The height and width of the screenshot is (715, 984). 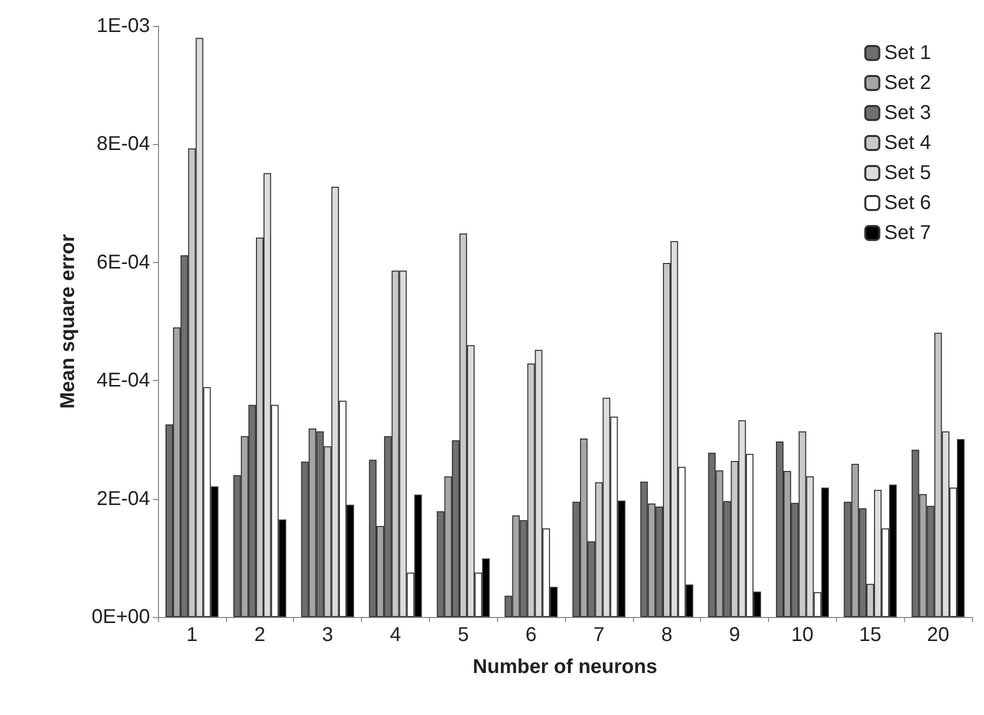 I want to click on legend-label: Set 5, so click(x=908, y=173).